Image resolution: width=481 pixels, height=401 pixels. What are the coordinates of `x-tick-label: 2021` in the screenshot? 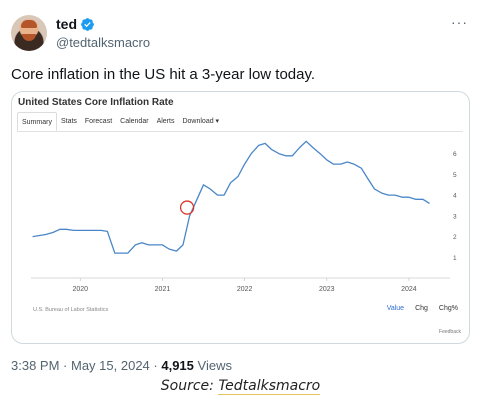 It's located at (163, 289).